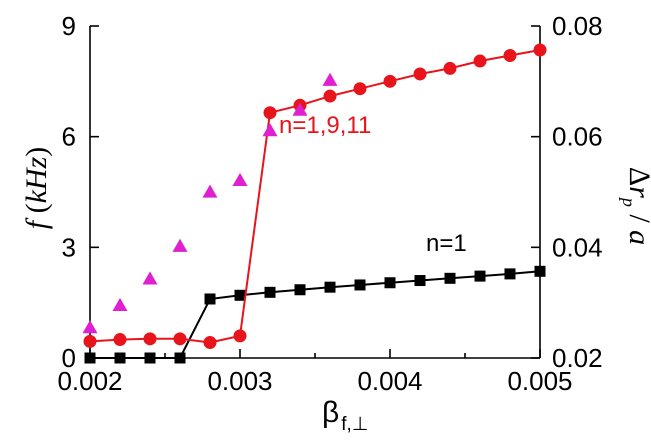 The image size is (651, 442). What do you see at coordinates (637, 176) in the screenshot?
I see `y-right-label-delta: Δ` at bounding box center [637, 176].